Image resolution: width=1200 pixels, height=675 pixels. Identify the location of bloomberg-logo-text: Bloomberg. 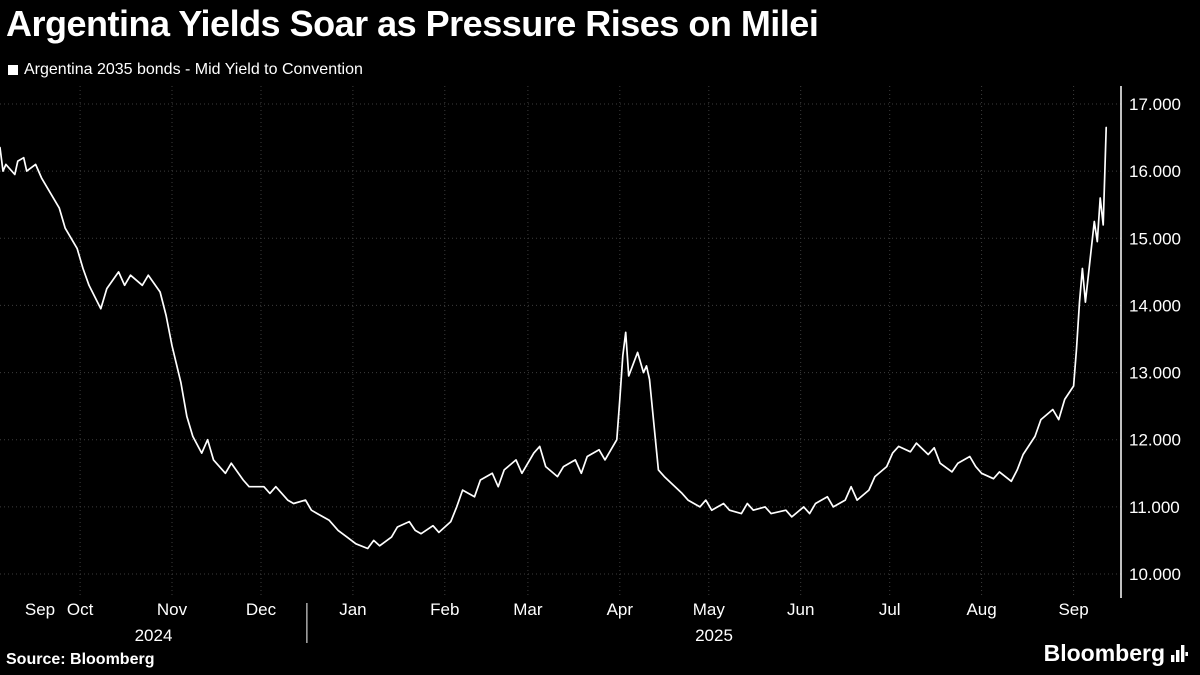
(1104, 653).